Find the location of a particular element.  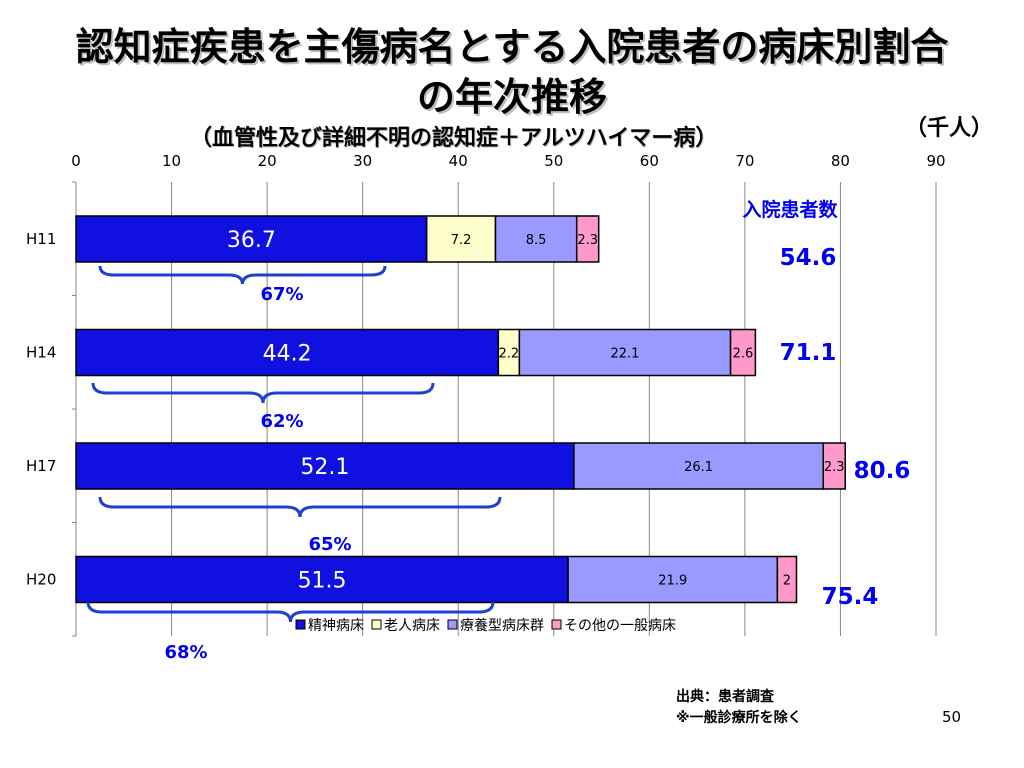

totals-heading: 入院患者数 is located at coordinates (790, 209).